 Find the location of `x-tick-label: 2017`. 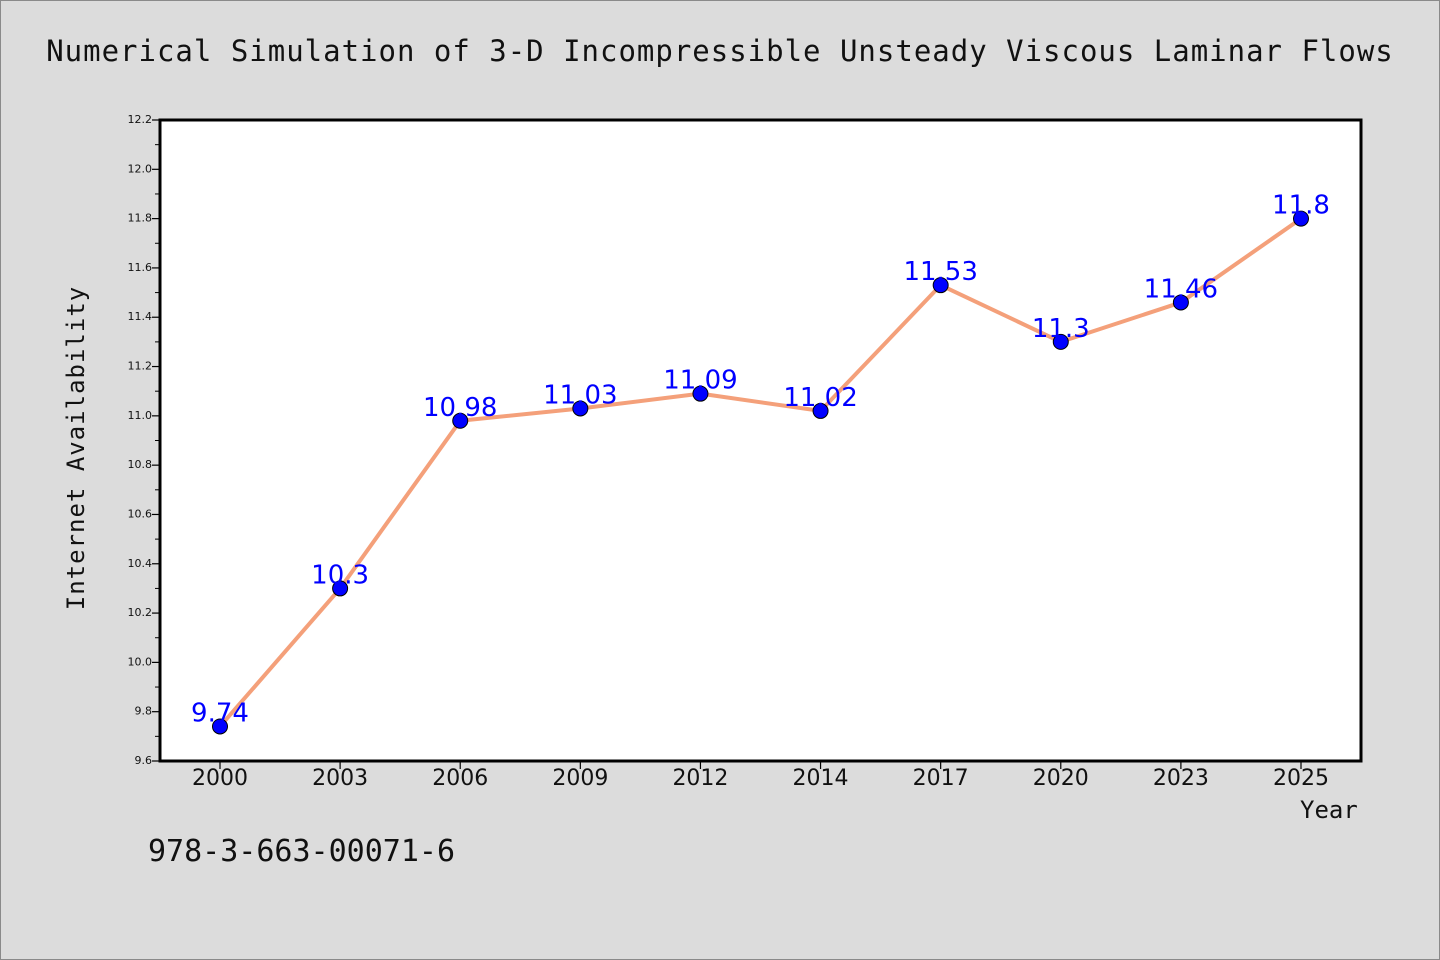

x-tick-label: 2017 is located at coordinates (941, 778).